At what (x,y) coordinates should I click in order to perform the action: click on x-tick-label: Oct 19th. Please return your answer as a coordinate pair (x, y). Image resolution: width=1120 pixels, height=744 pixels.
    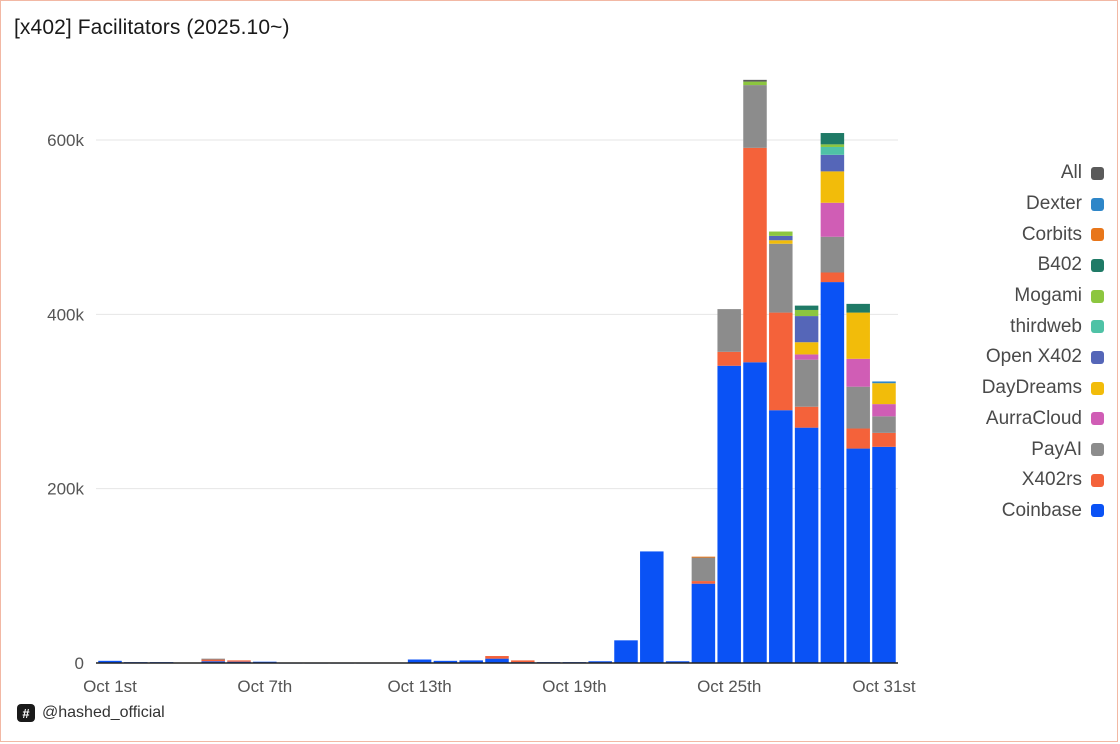
    Looking at the image, I should click on (574, 686).